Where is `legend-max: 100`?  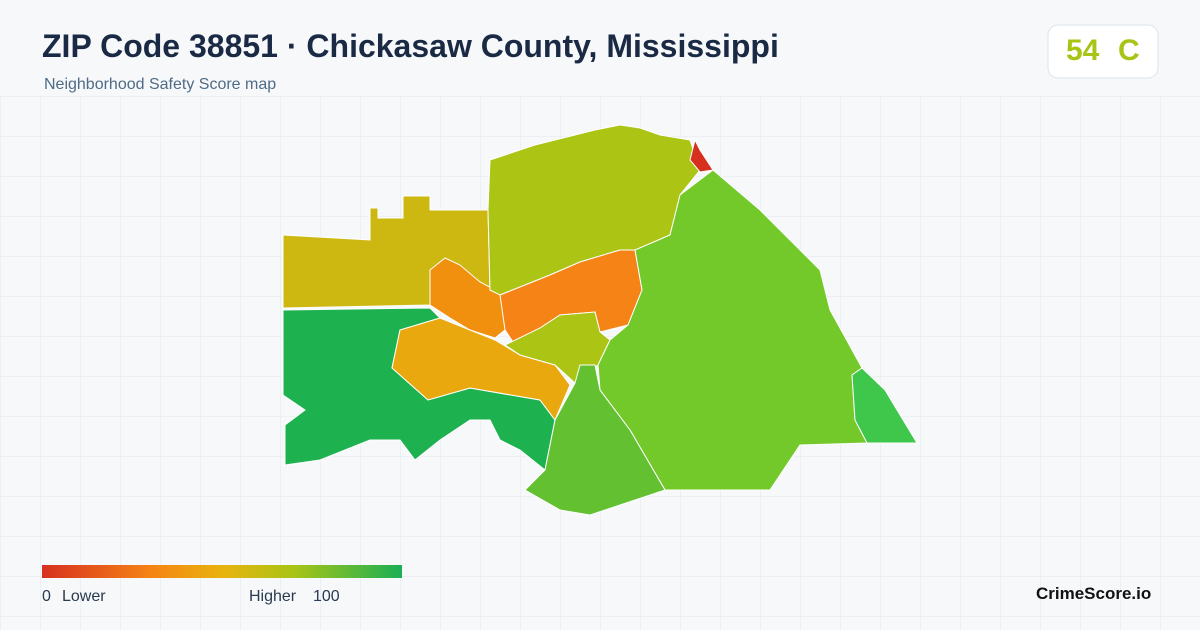 legend-max: 100 is located at coordinates (326, 596).